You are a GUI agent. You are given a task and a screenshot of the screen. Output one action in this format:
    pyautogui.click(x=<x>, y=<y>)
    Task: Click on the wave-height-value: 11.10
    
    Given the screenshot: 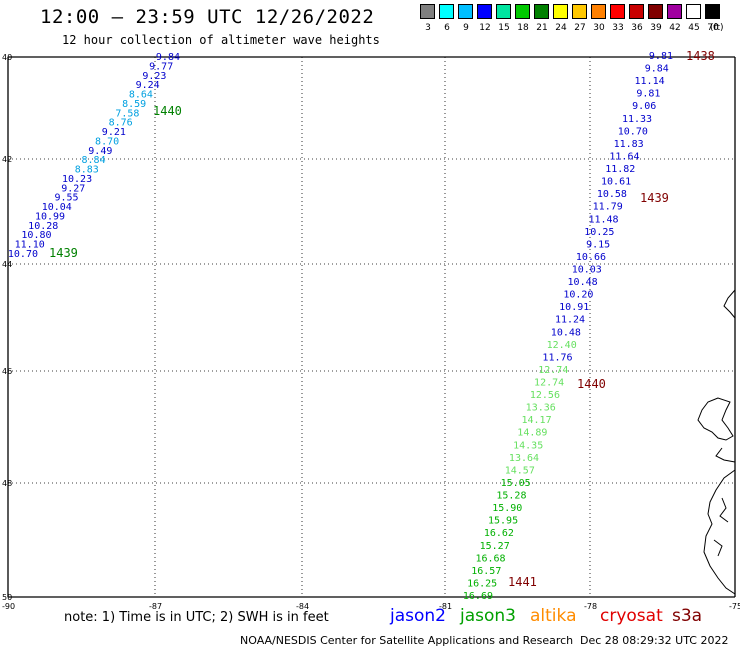 What is the action you would take?
    pyautogui.click(x=30, y=245)
    